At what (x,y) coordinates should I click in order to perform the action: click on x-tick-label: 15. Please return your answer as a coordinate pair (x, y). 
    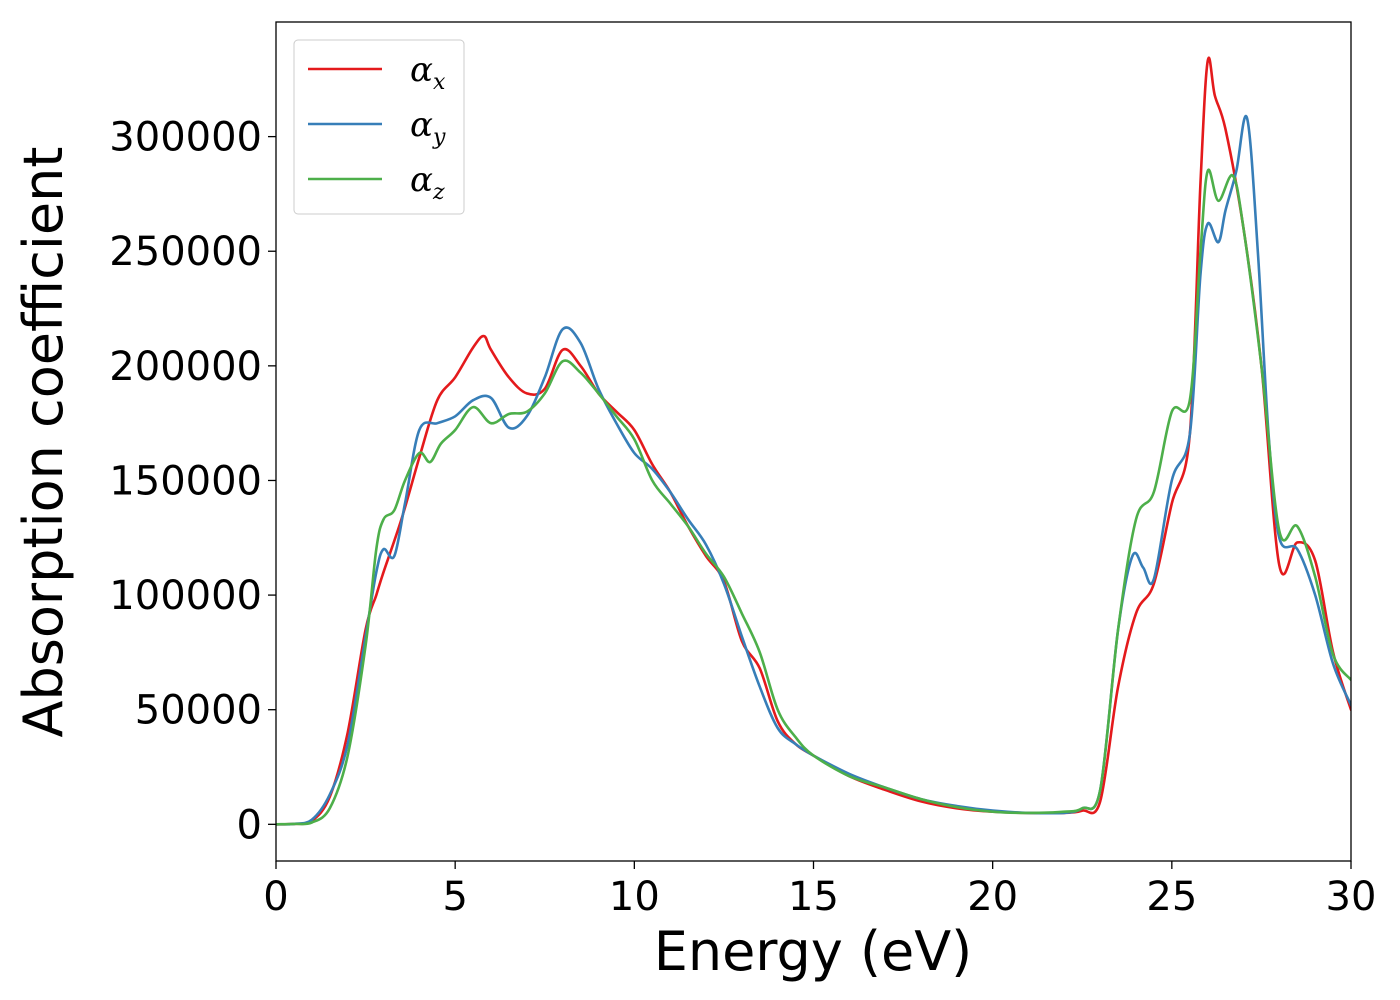
    Looking at the image, I should click on (813, 897).